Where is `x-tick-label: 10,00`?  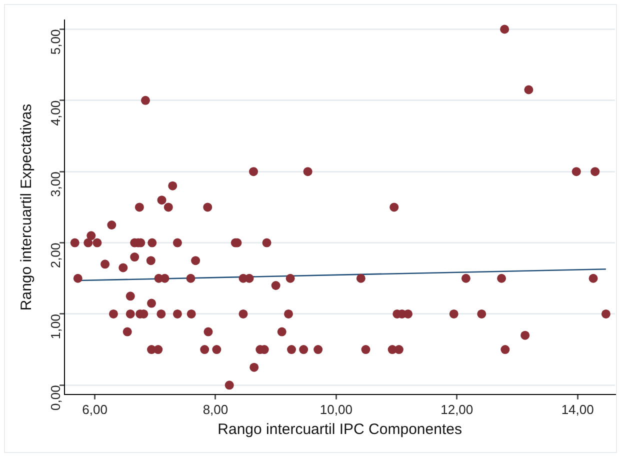
x-tick-label: 10,00 is located at coordinates (336, 409).